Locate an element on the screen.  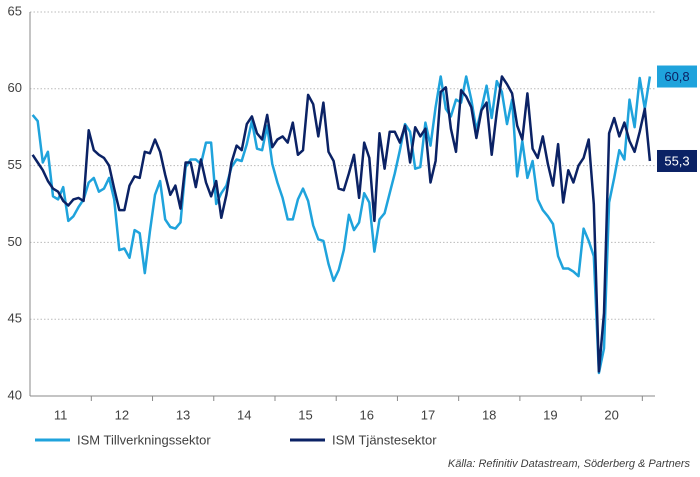
y-tick-label: 50 is located at coordinates (15, 241).